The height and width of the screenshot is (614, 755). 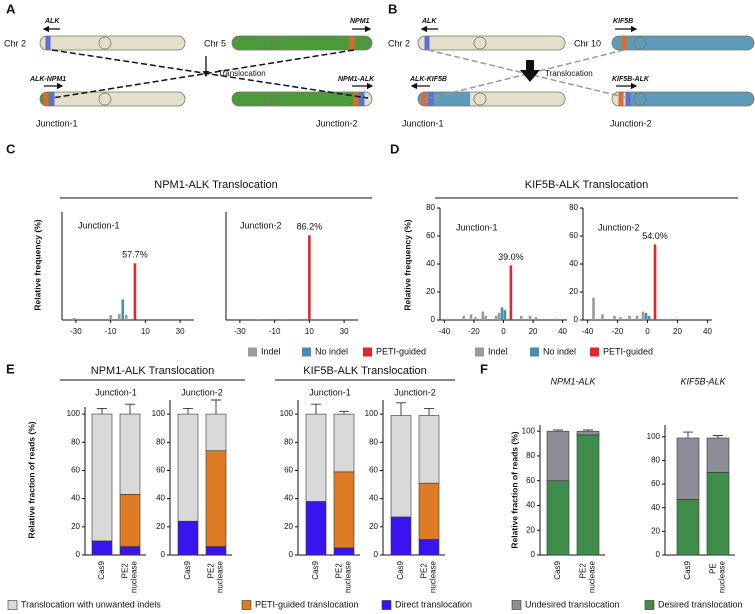 I want to click on panel-label: F, so click(x=484, y=368).